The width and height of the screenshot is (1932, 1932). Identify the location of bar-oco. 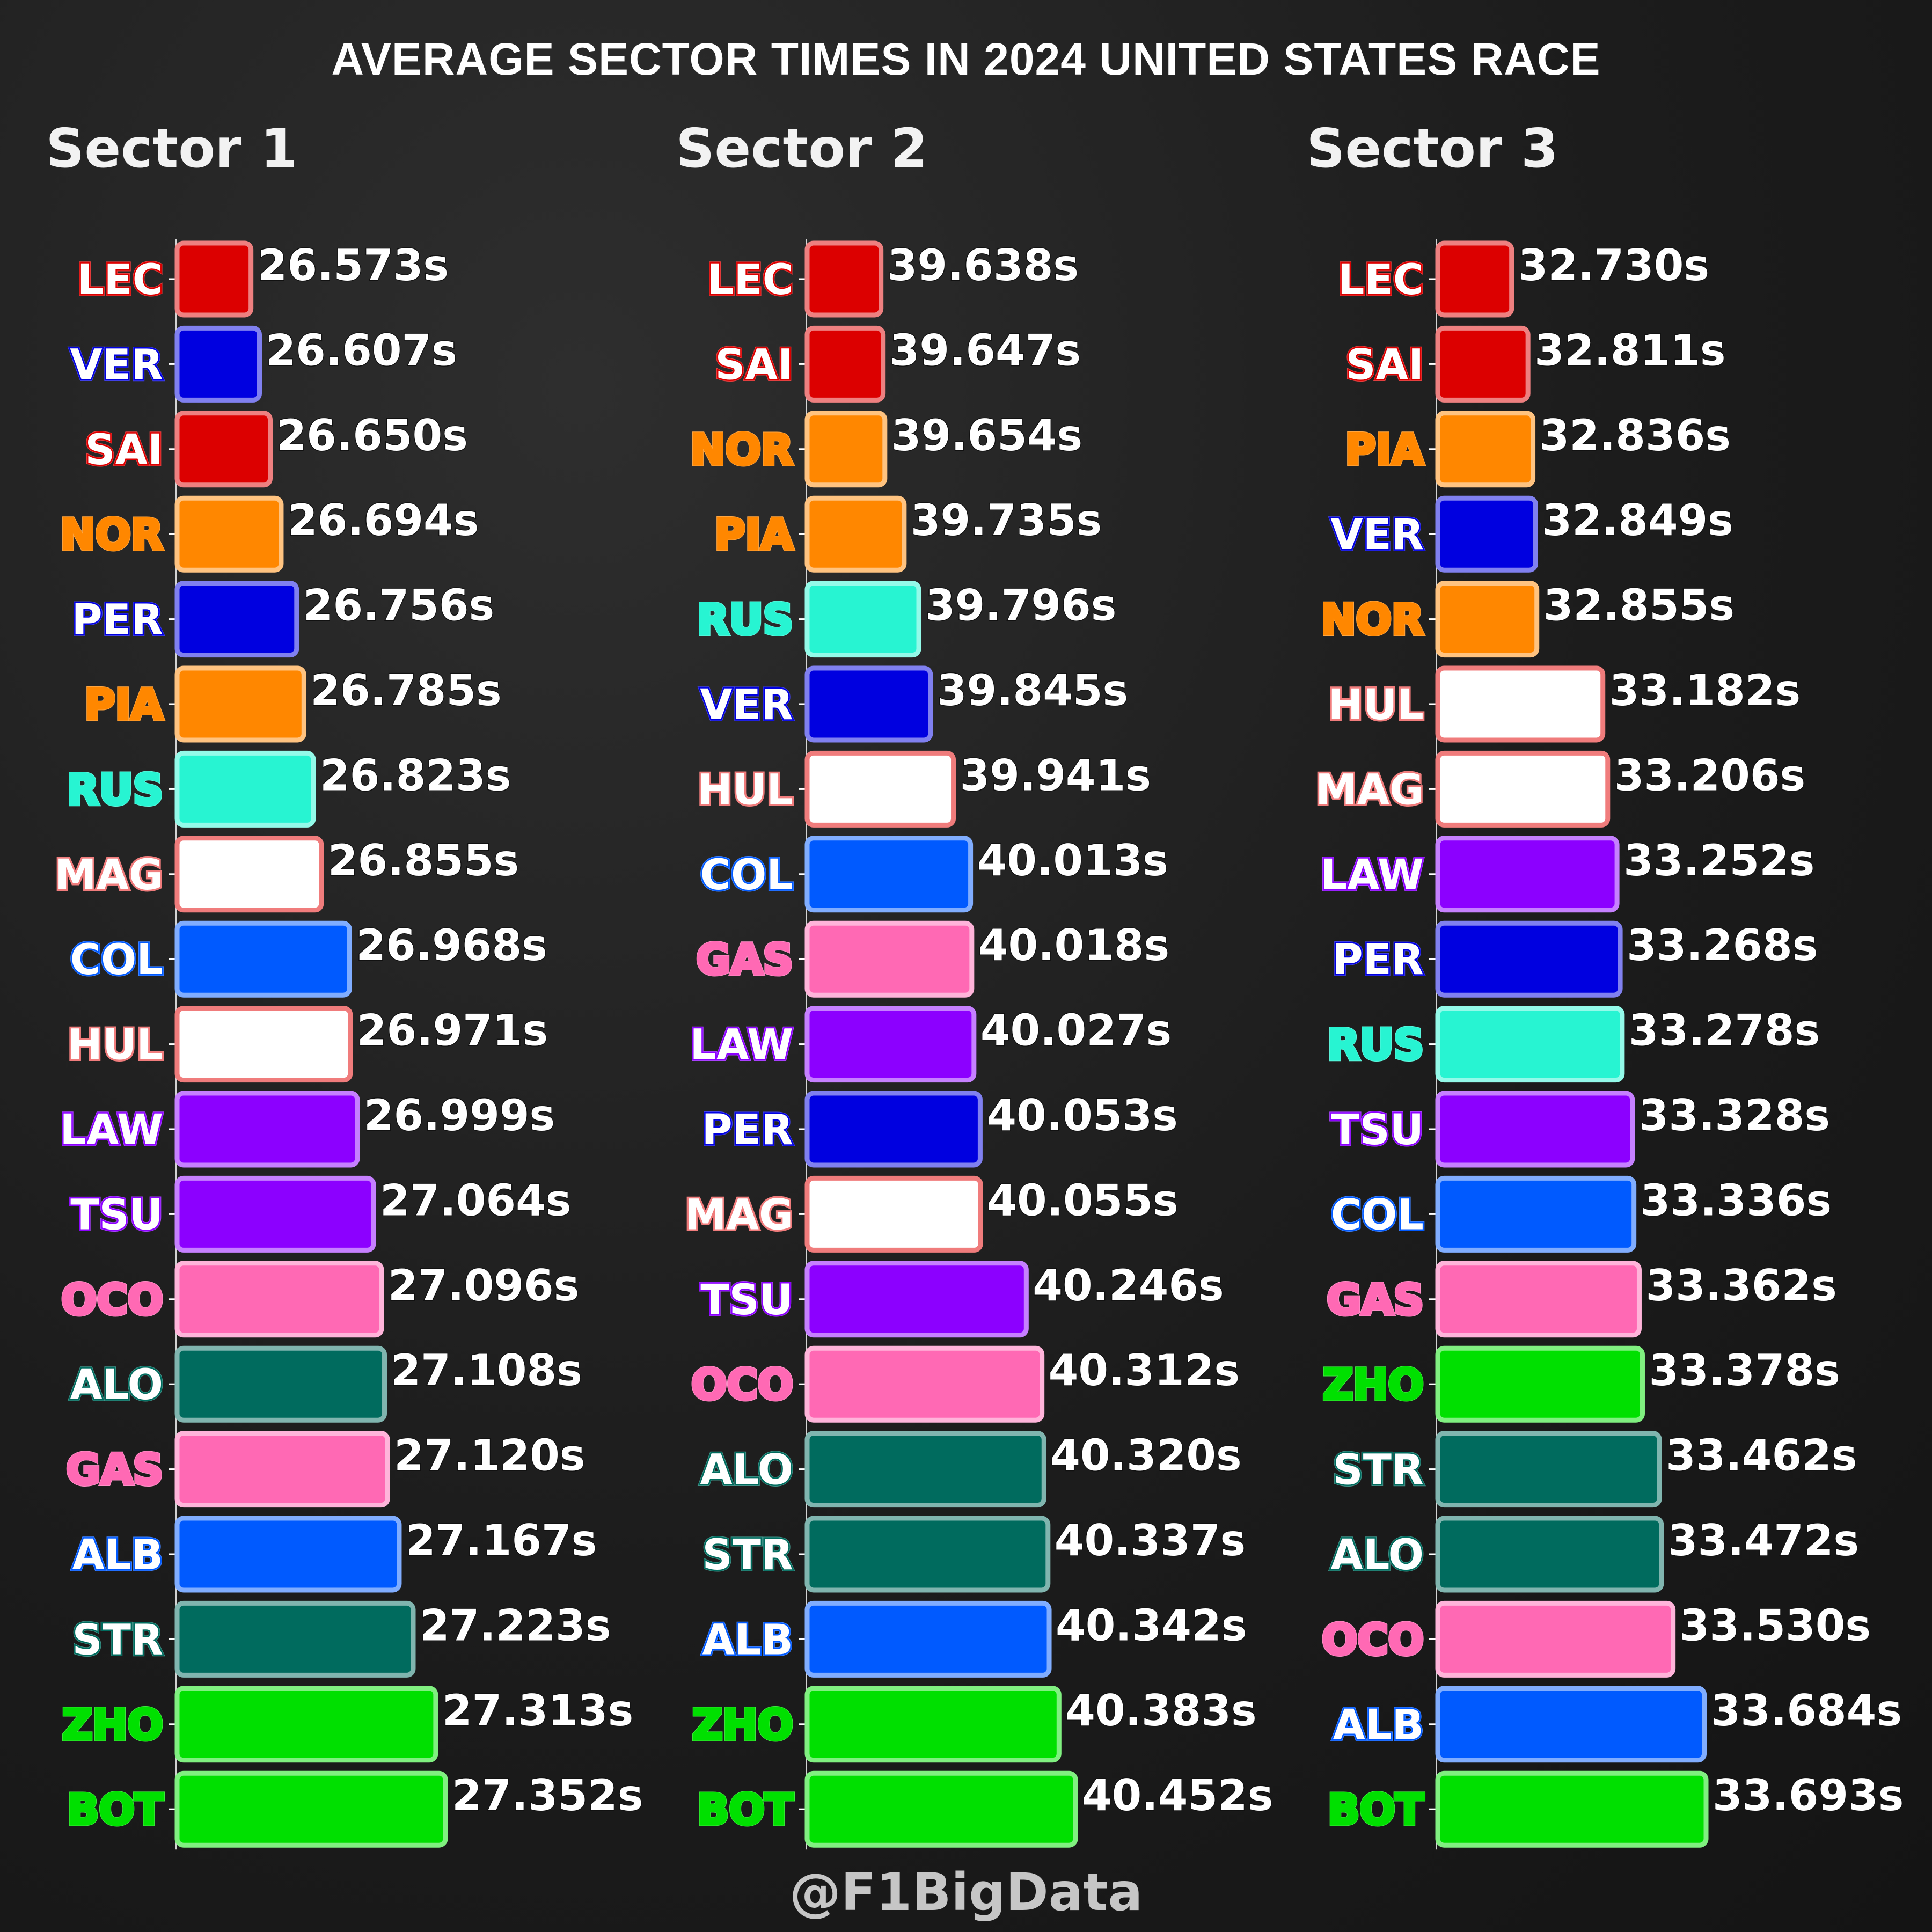
(279, 1299).